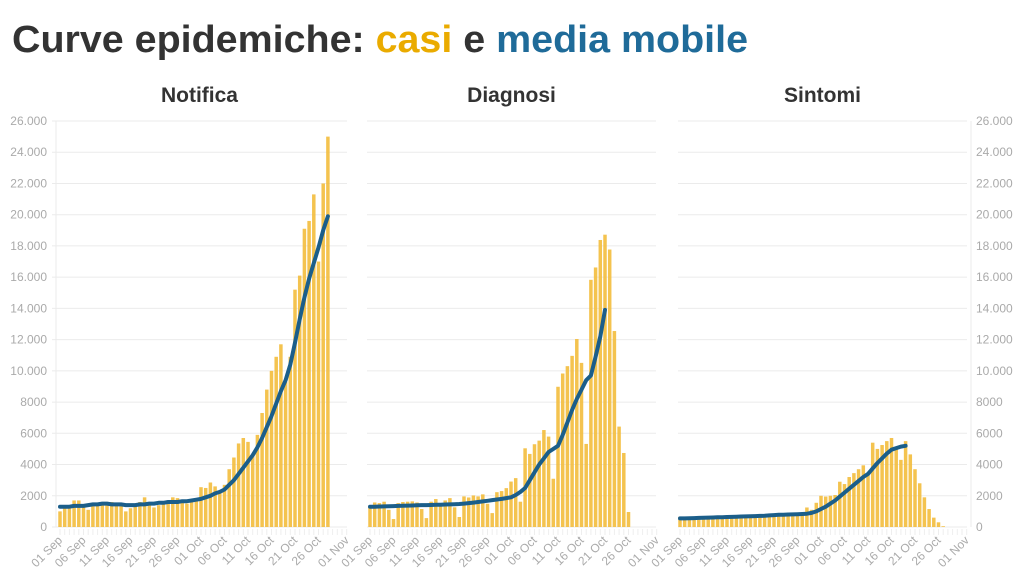  Describe the element at coordinates (414, 40) in the screenshot. I see `title-casi: casi` at that location.